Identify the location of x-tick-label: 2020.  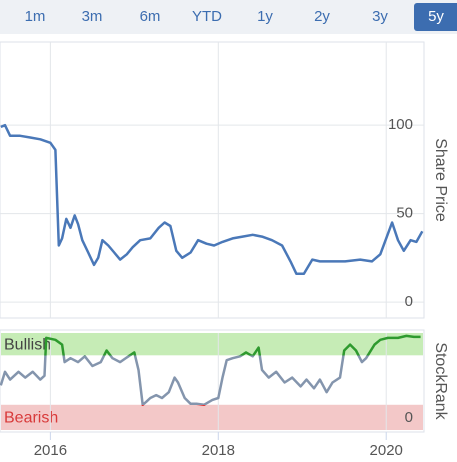
(386, 450).